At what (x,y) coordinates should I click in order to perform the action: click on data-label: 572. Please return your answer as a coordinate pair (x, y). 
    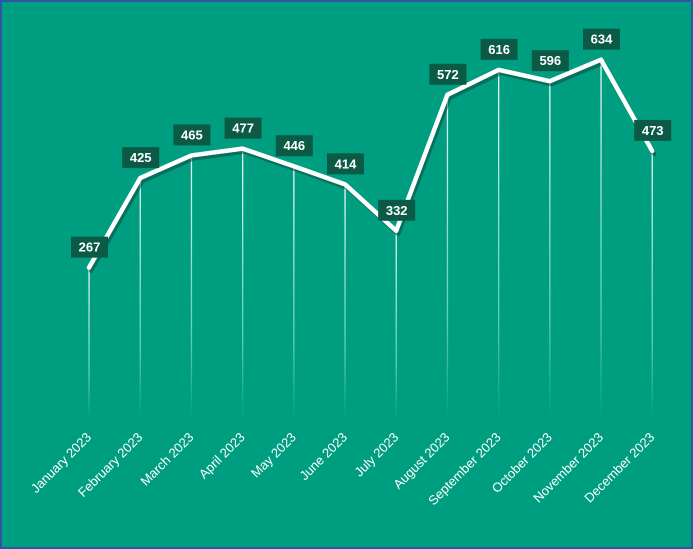
    Looking at the image, I should click on (448, 74).